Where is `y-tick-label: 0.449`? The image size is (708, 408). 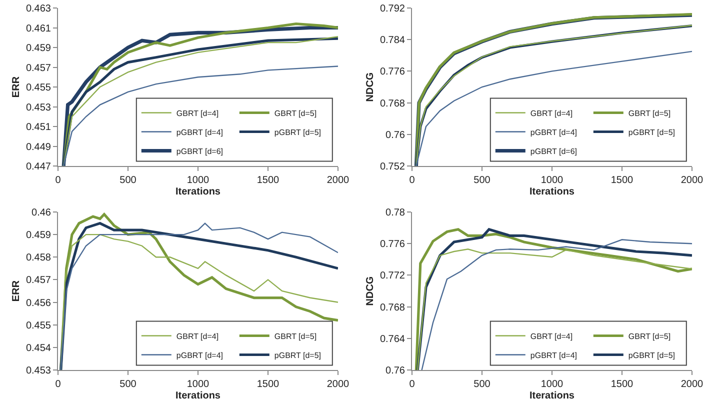
y-tick-label: 0.449 is located at coordinates (39, 147).